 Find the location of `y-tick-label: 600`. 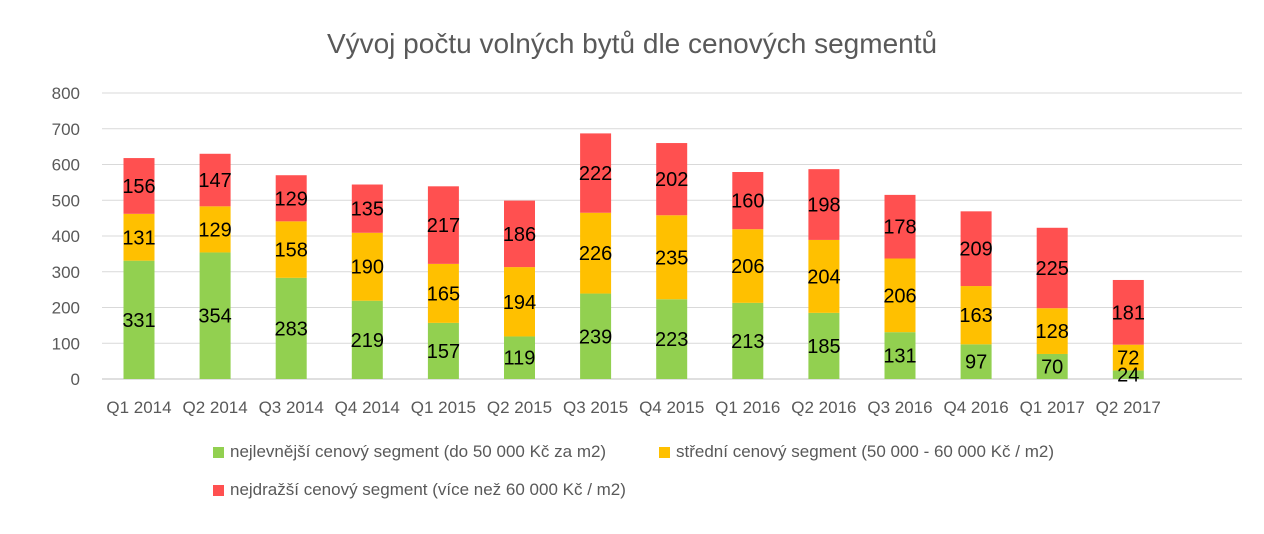

y-tick-label: 600 is located at coordinates (66, 165).